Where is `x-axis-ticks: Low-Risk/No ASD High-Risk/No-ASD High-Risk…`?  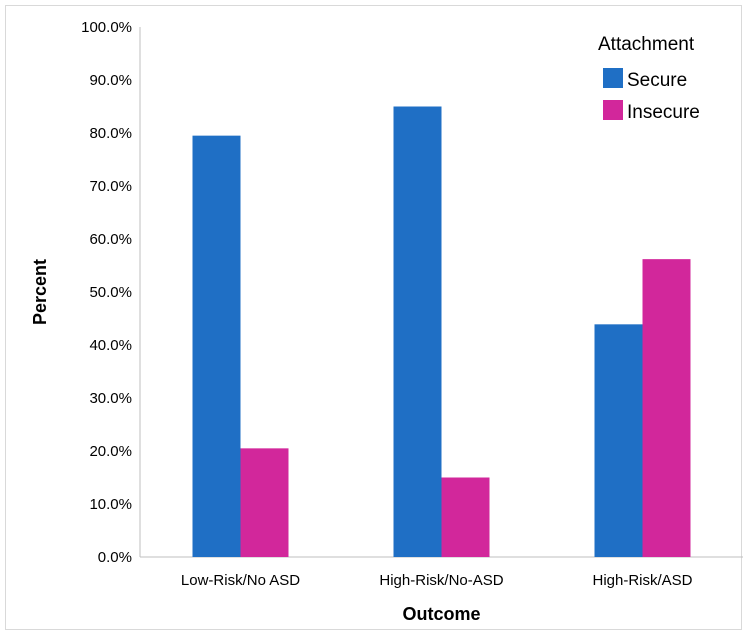
x-axis-ticks: Low-Risk/No ASD High-Risk/No-ASD High-Risk… is located at coordinates (437, 580).